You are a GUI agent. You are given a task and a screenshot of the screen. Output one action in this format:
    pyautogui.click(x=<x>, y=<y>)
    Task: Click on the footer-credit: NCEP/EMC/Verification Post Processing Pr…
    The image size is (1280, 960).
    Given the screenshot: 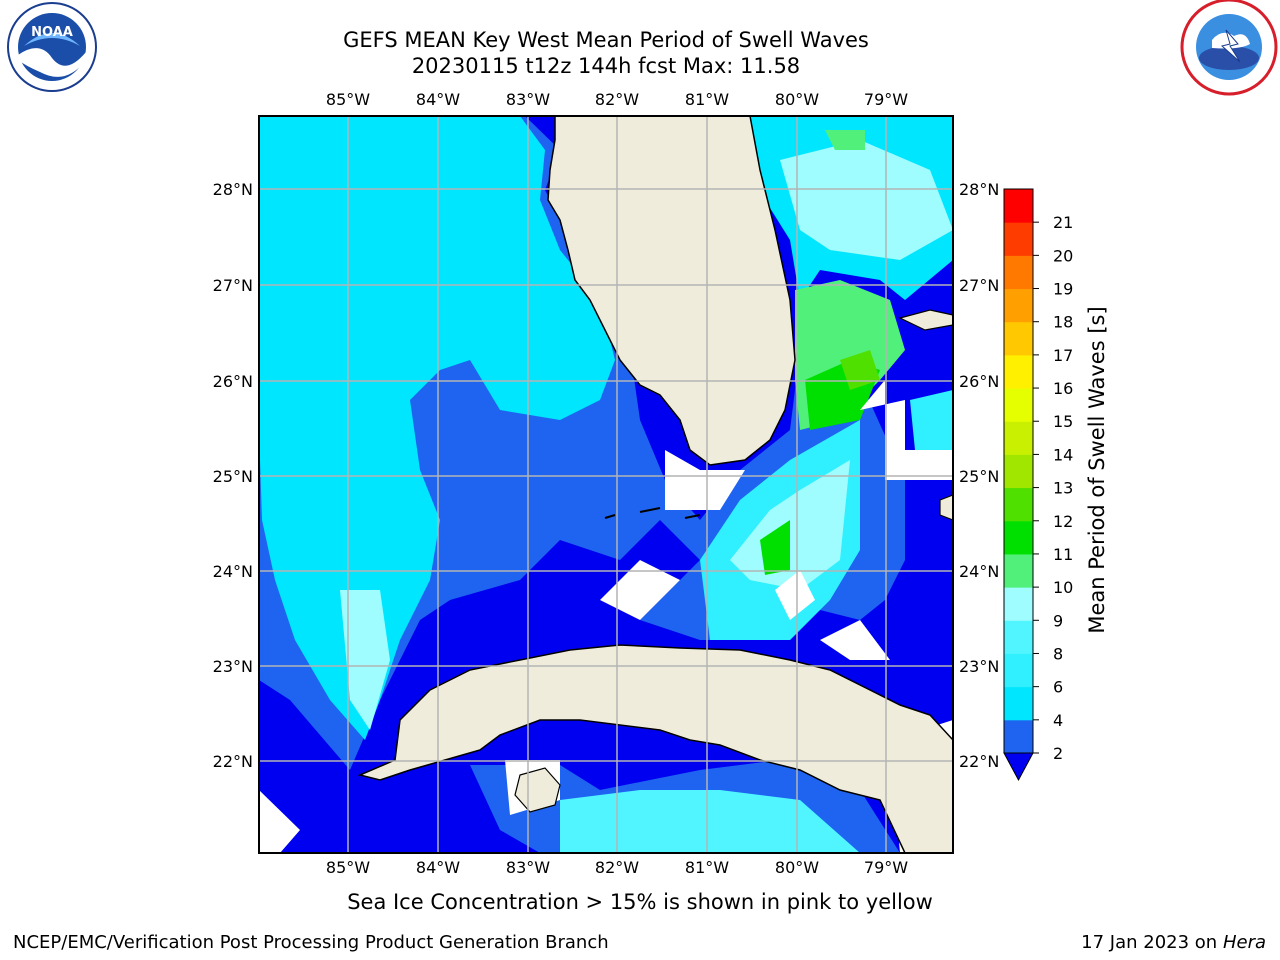 What is the action you would take?
    pyautogui.click(x=311, y=942)
    